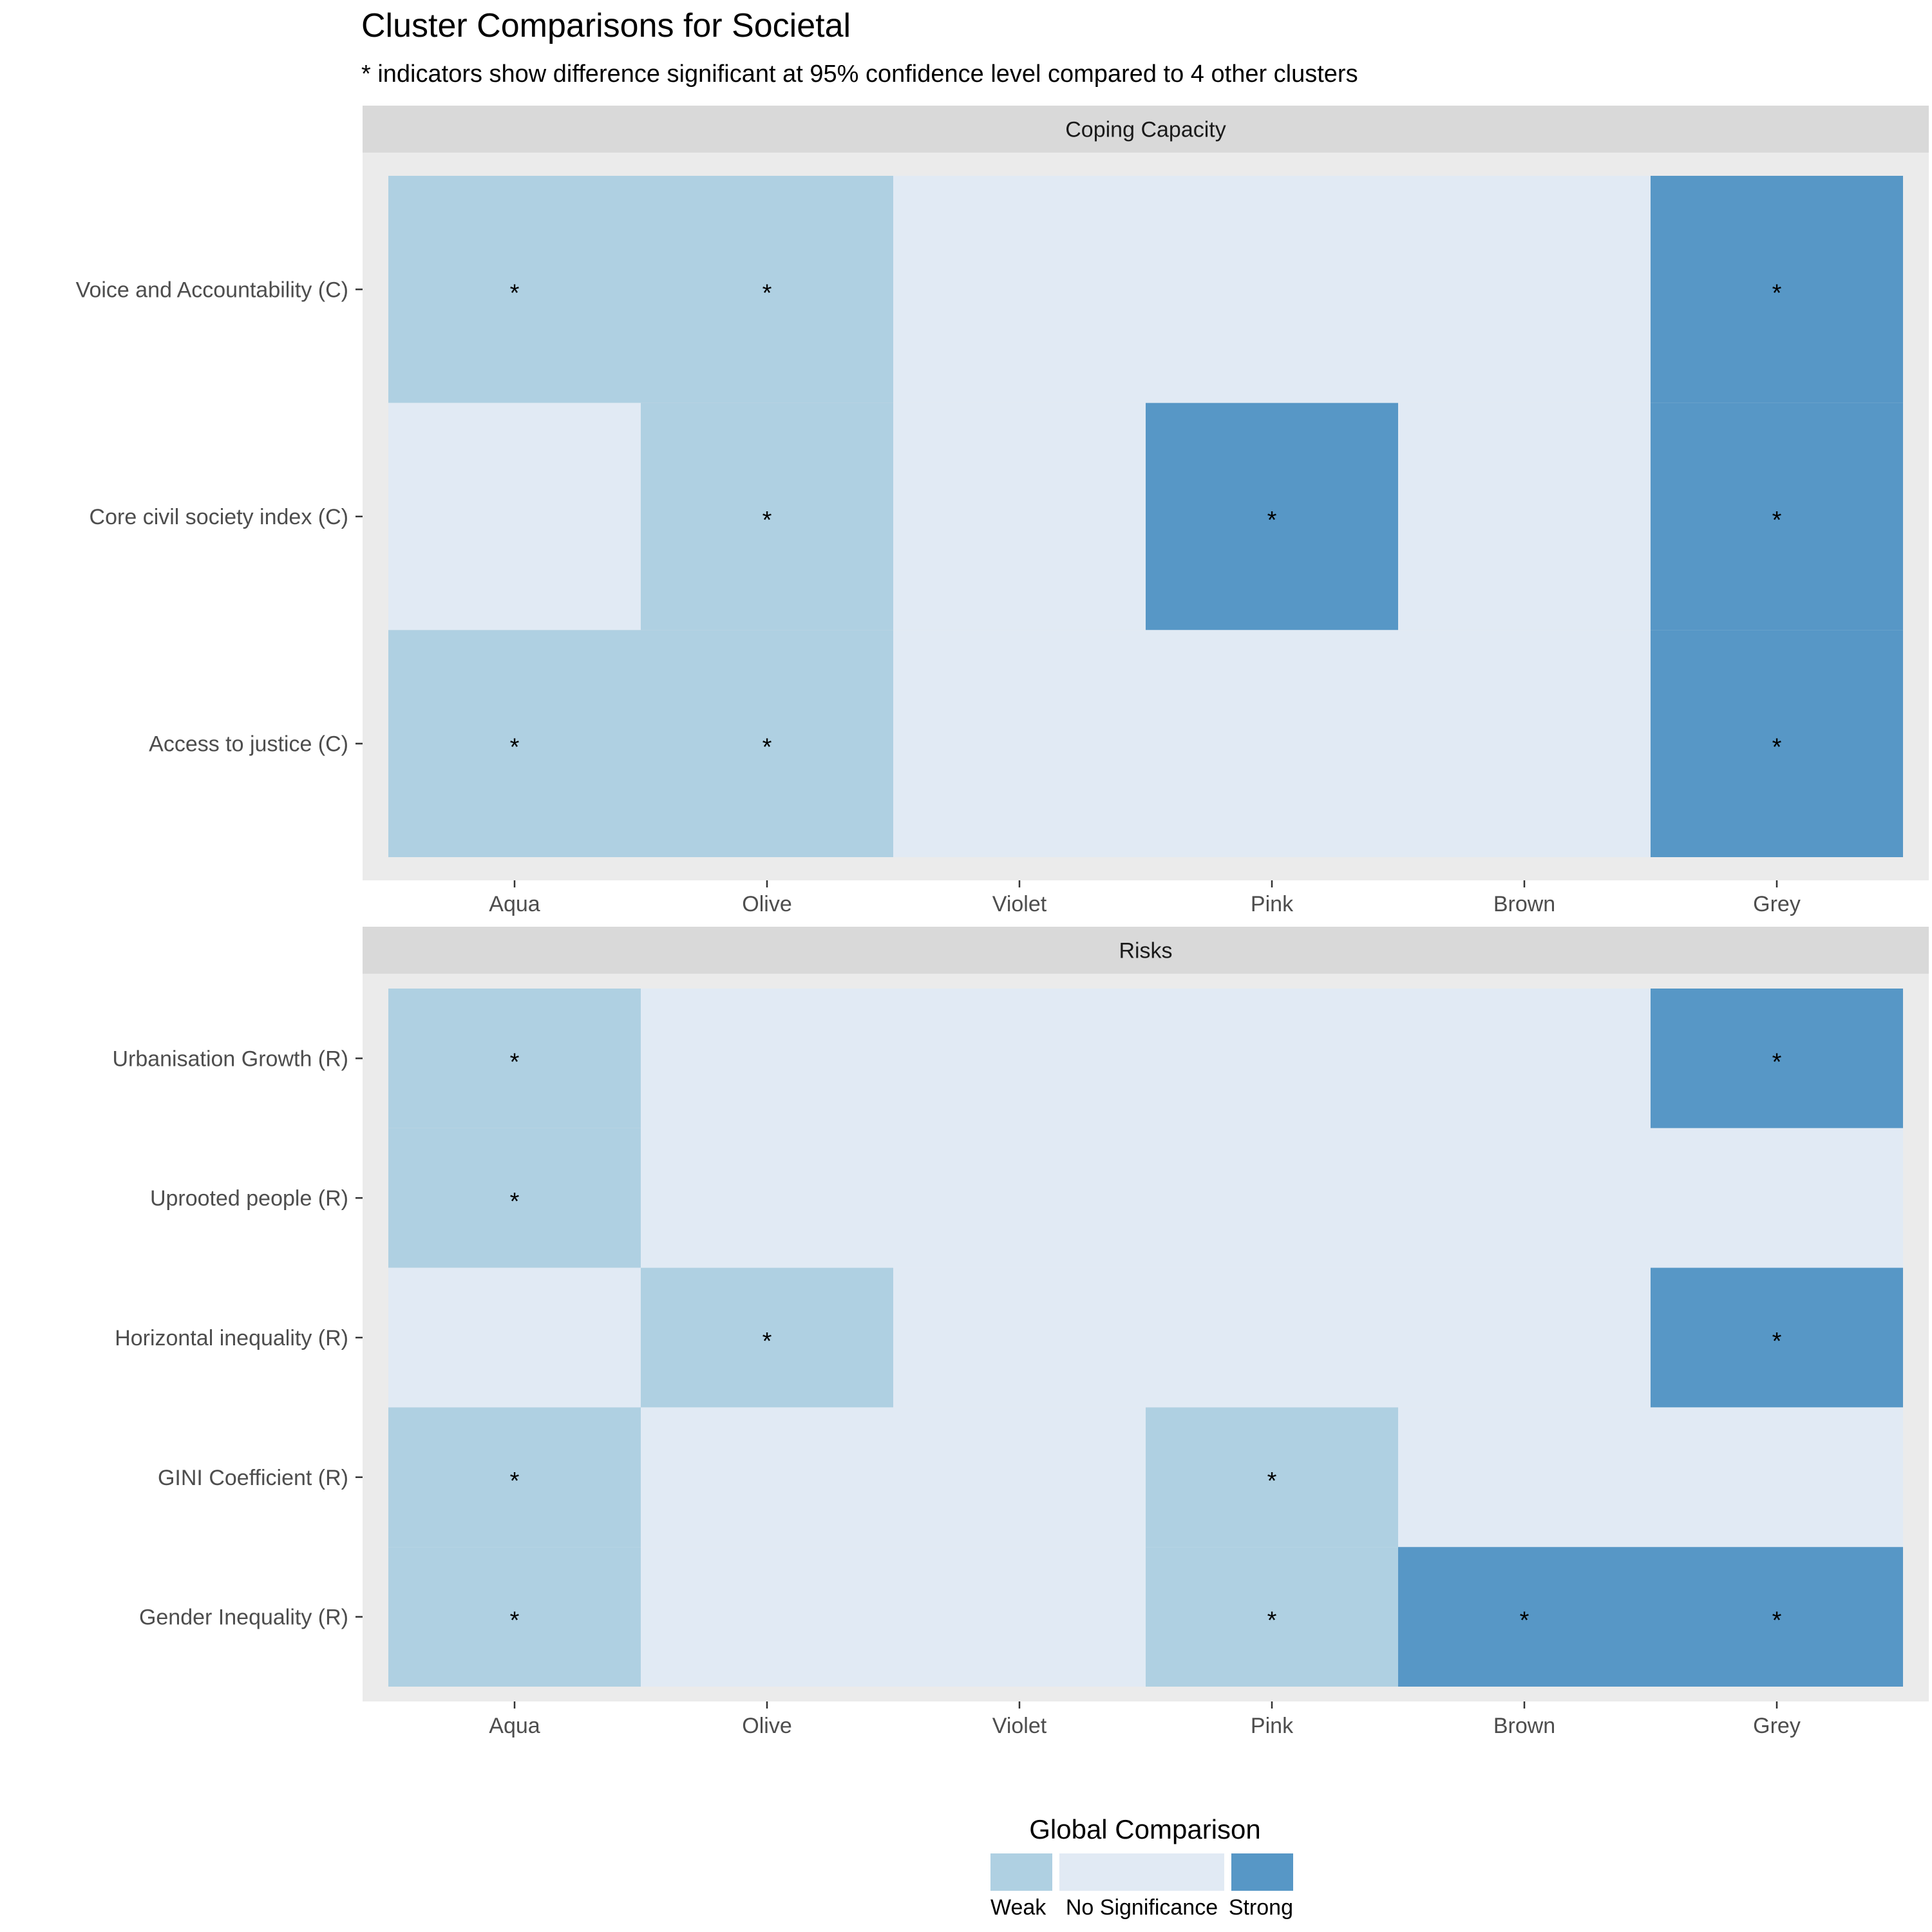 Image resolution: width=1932 pixels, height=1932 pixels. I want to click on y-tick-label: Horizontal inequality (R), so click(232, 1338).